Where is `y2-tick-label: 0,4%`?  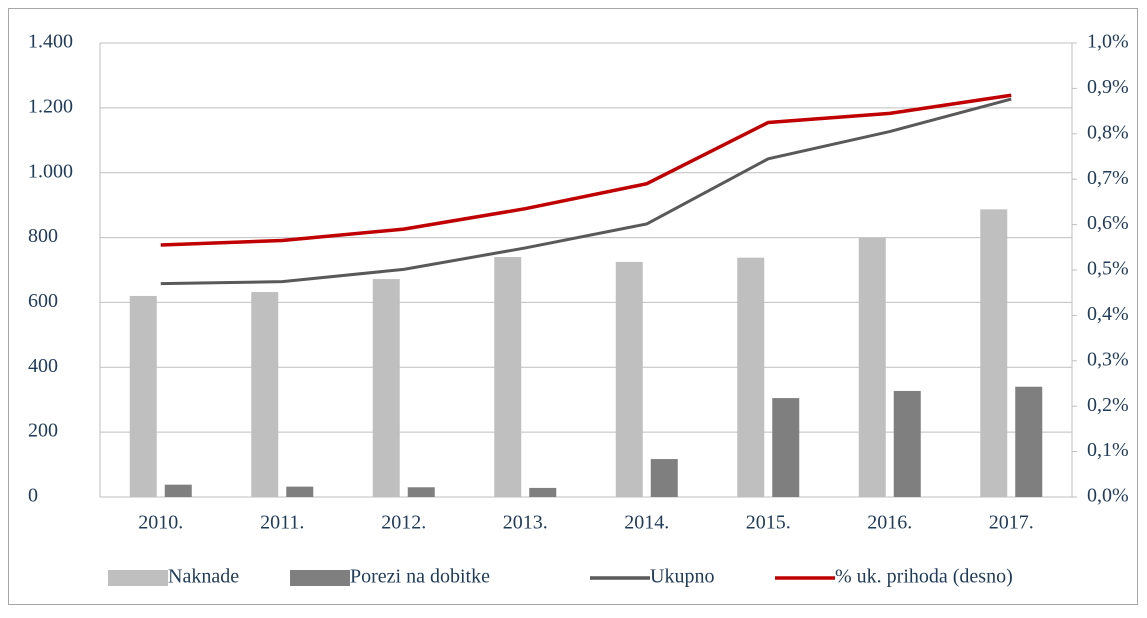
y2-tick-label: 0,4% is located at coordinates (1108, 314).